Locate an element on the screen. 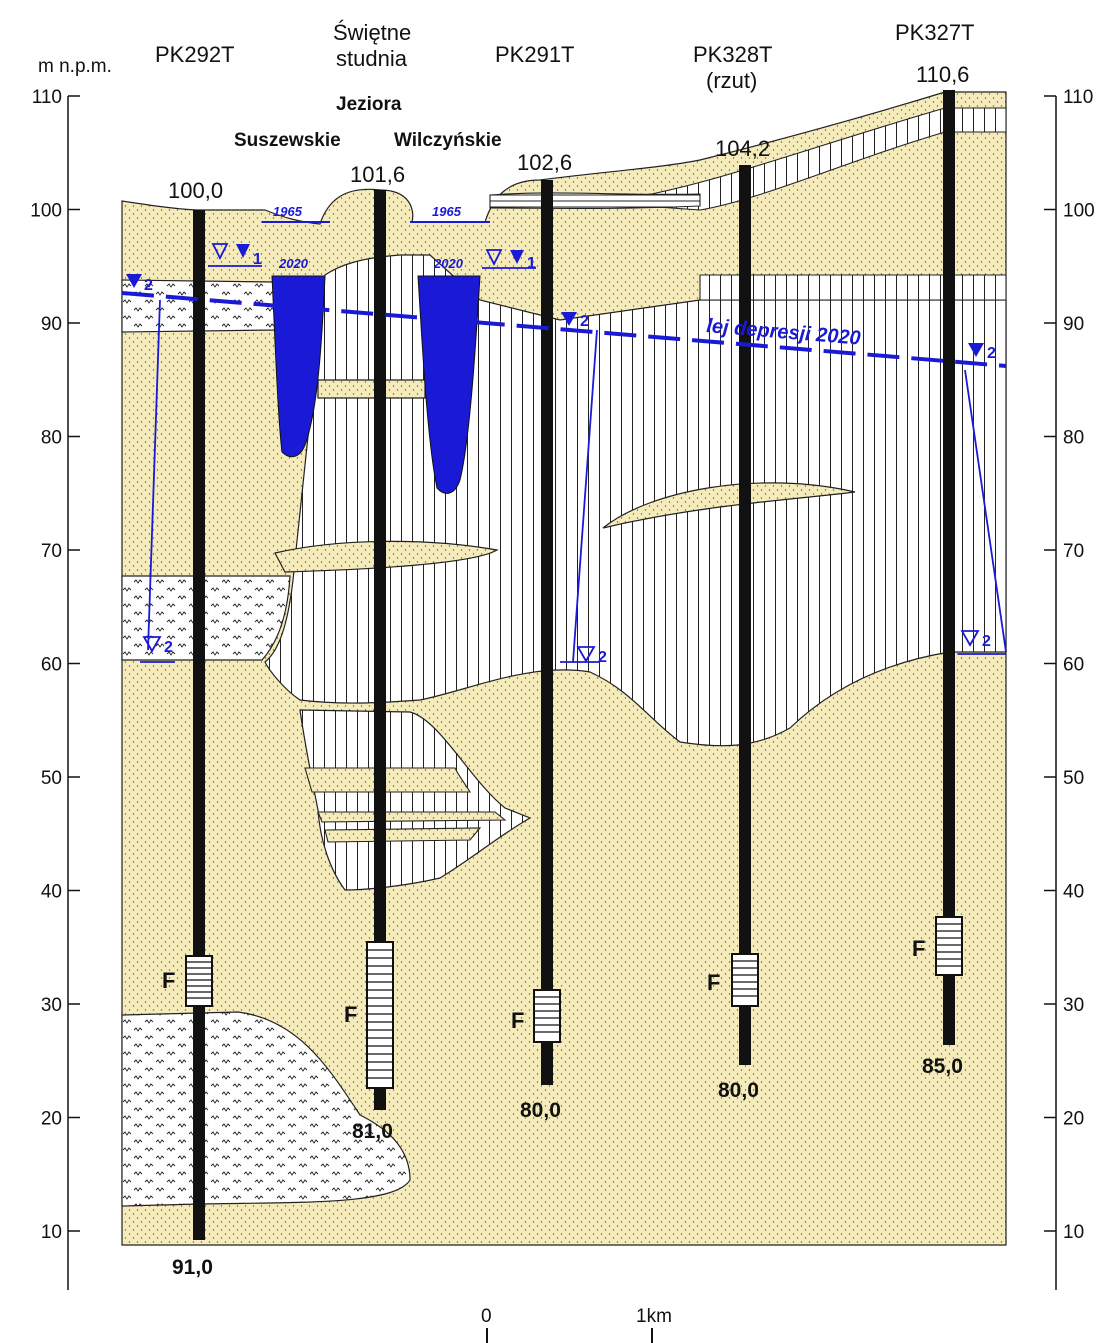  lake-wilczynskie is located at coordinates (449, 384).